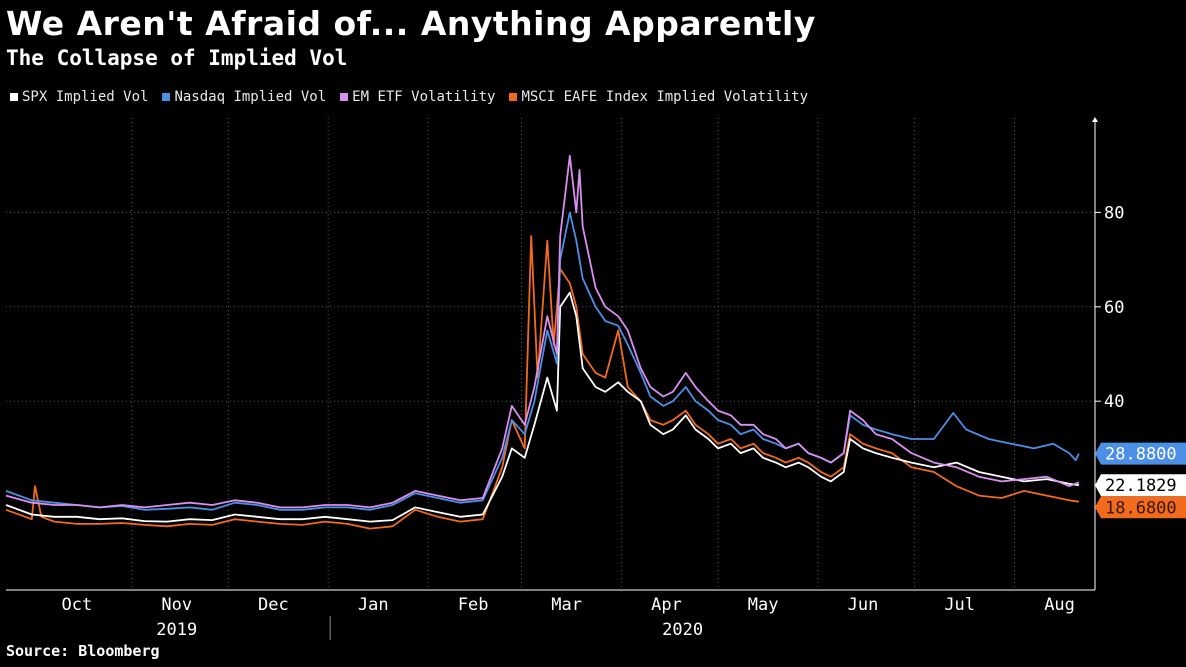  I want to click on x-tick-label: Oct, so click(77, 605).